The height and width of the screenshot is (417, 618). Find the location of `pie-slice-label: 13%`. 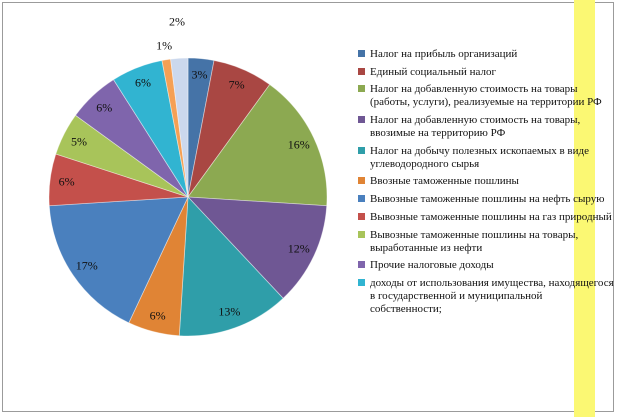

pie-slice-label: 13% is located at coordinates (229, 311).